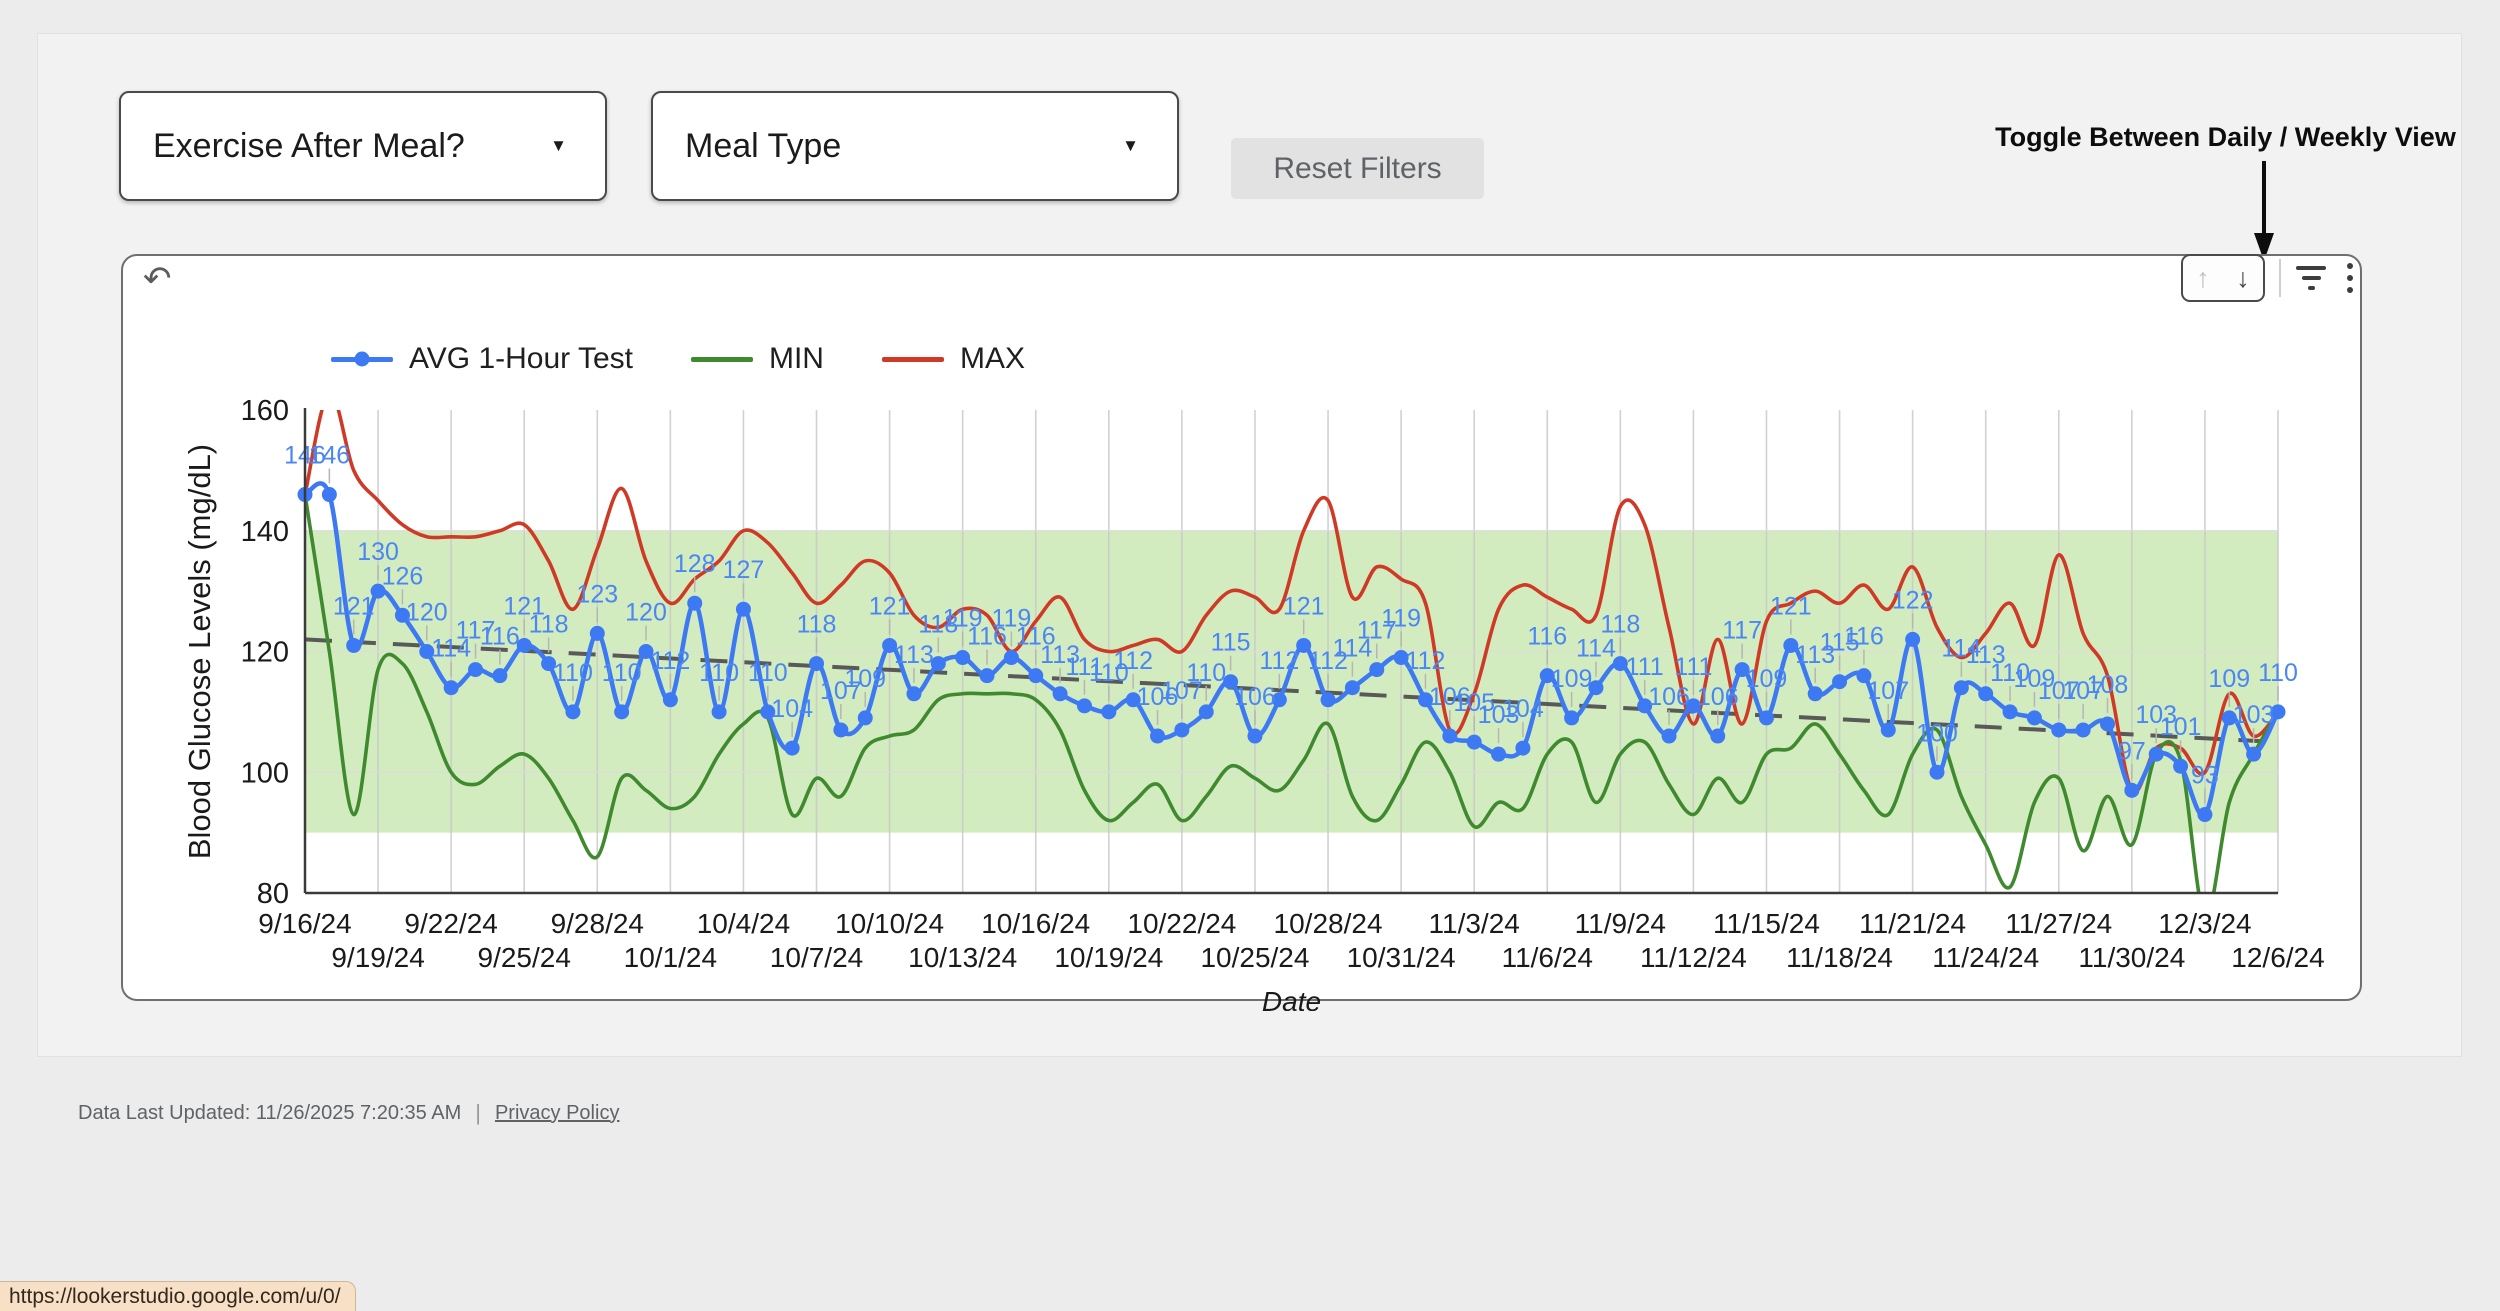  What do you see at coordinates (915, 146) in the screenshot?
I see `meal-type-dropdown: Meal Type ▼` at bounding box center [915, 146].